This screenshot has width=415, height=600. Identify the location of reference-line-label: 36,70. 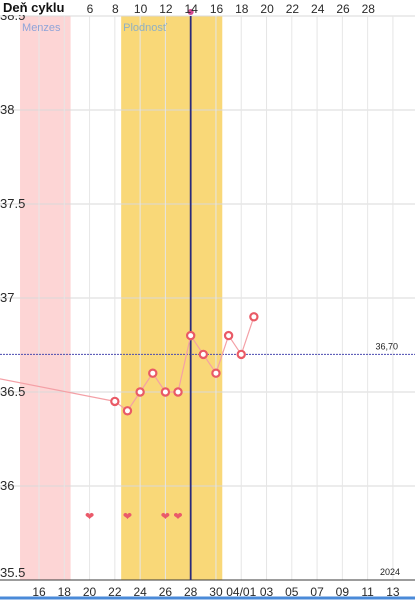
(386, 346).